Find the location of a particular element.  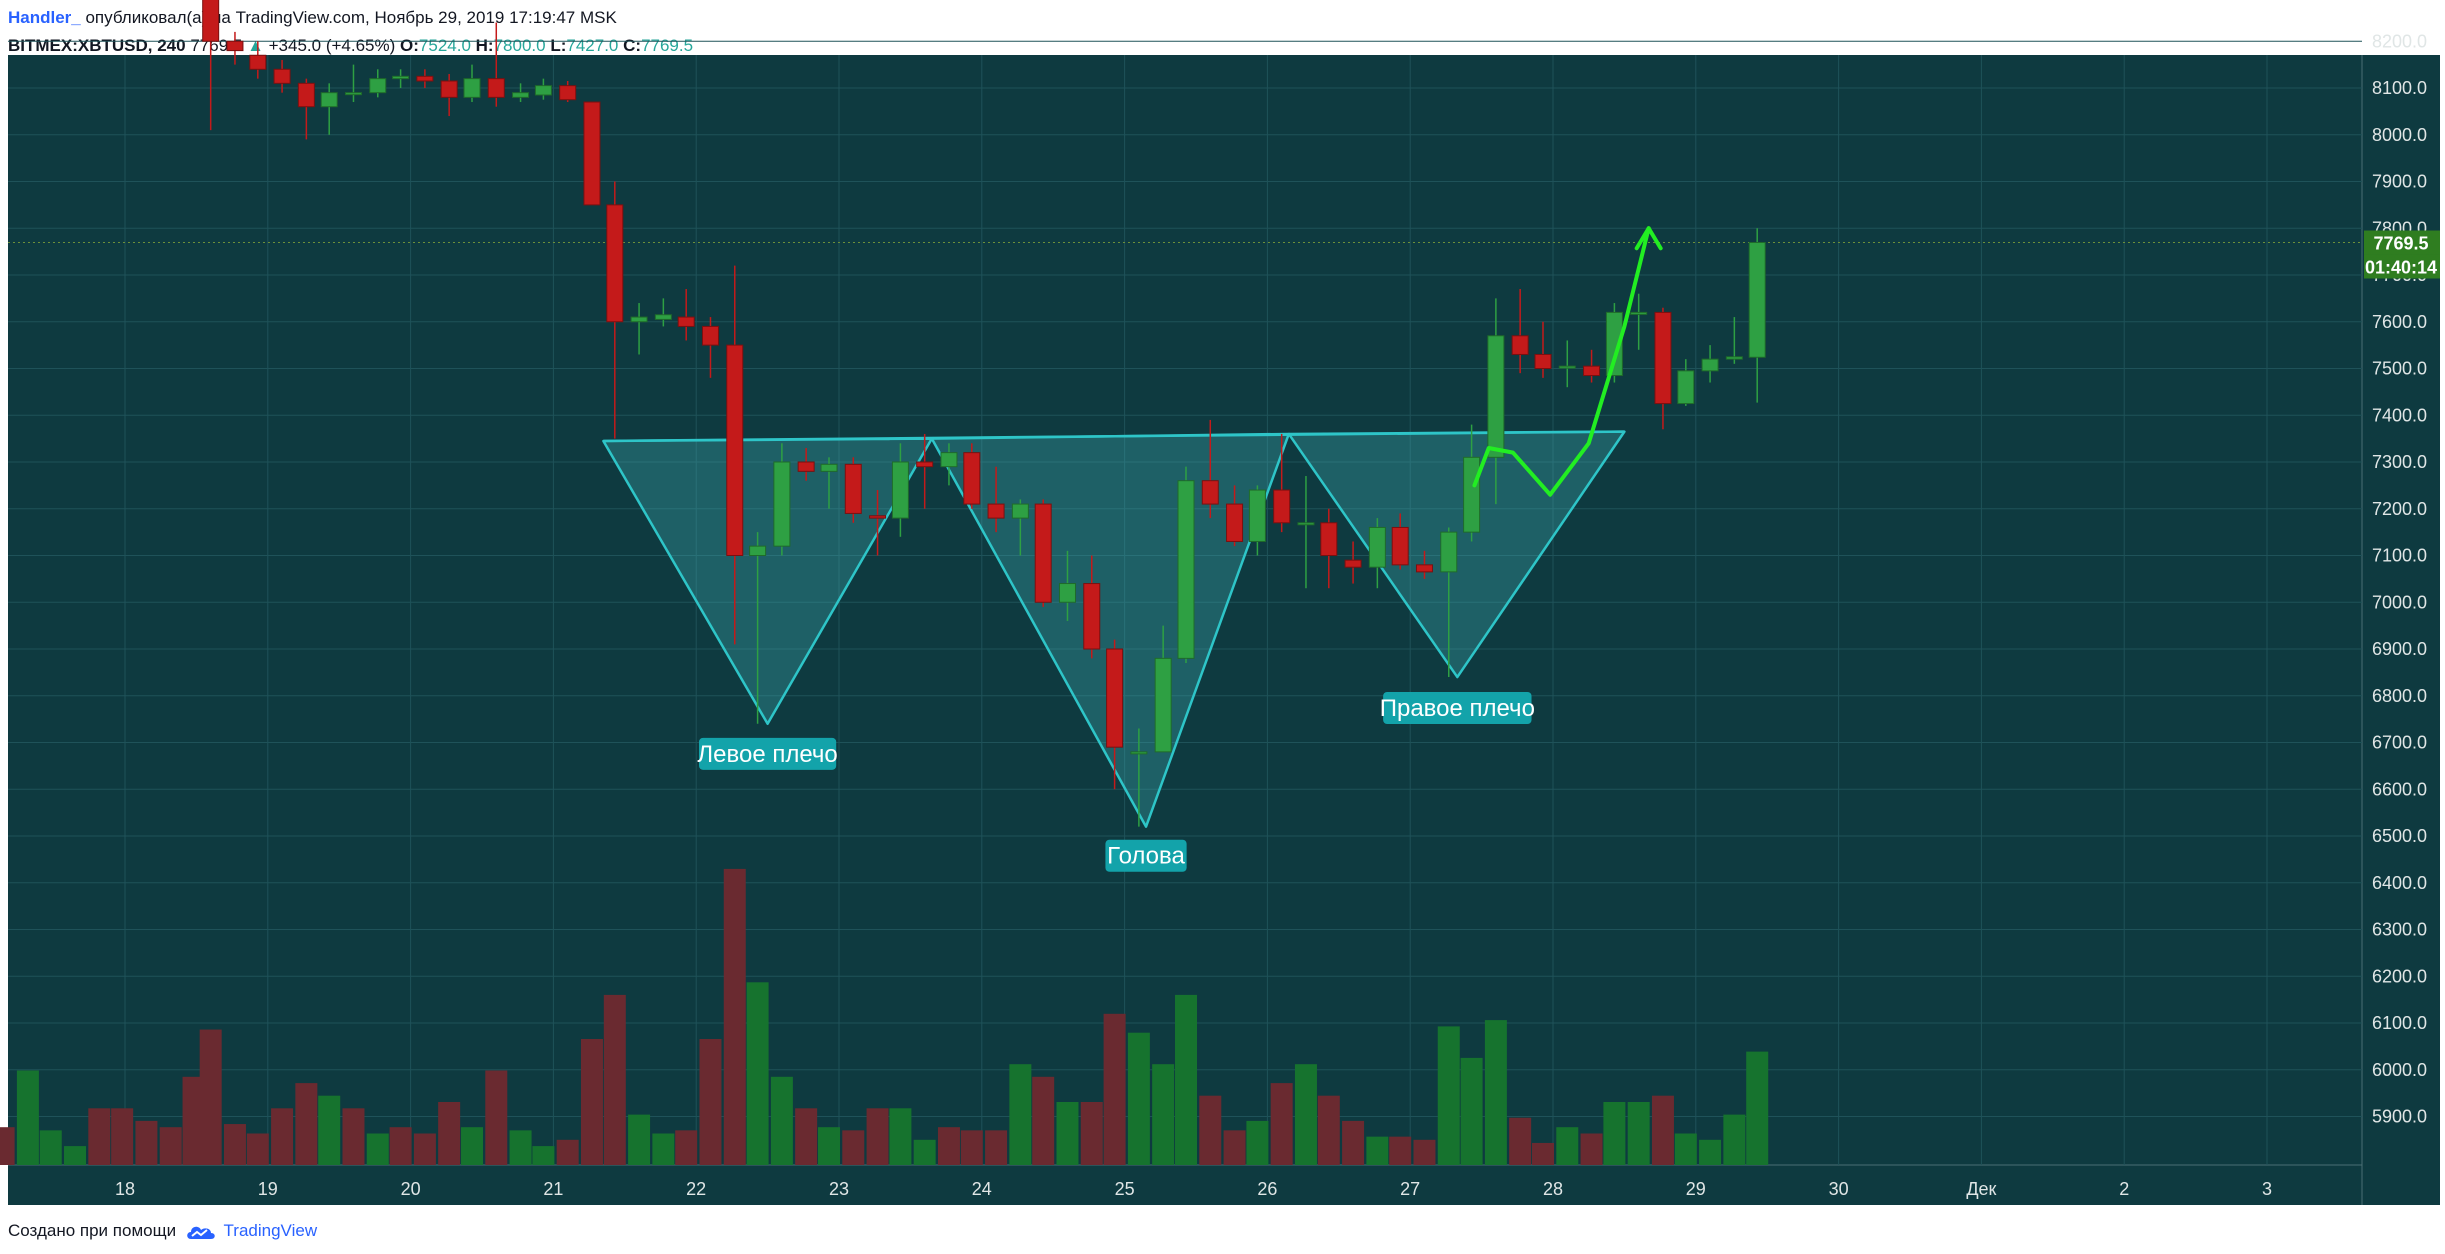

x-tick-label: 30 is located at coordinates (1839, 1189).